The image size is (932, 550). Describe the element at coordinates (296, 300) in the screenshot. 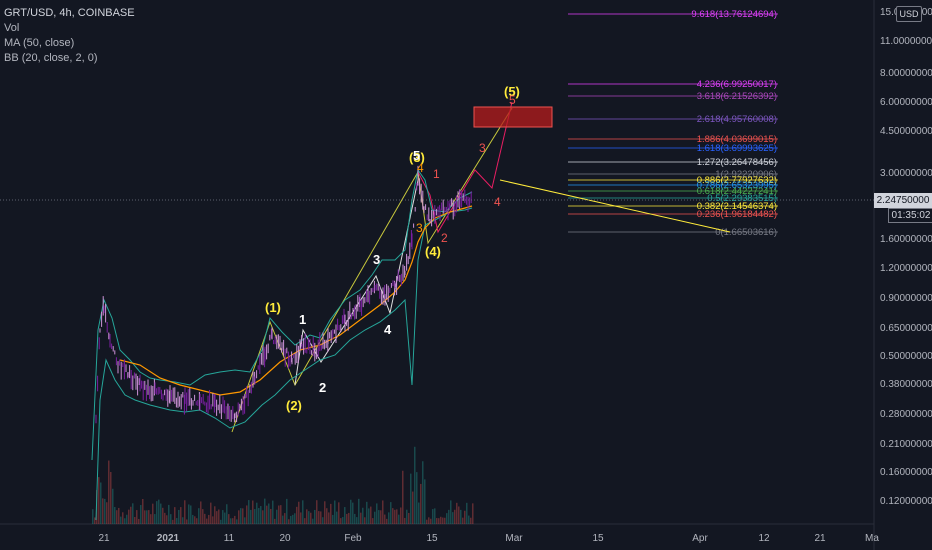

I see `ma-line` at that location.